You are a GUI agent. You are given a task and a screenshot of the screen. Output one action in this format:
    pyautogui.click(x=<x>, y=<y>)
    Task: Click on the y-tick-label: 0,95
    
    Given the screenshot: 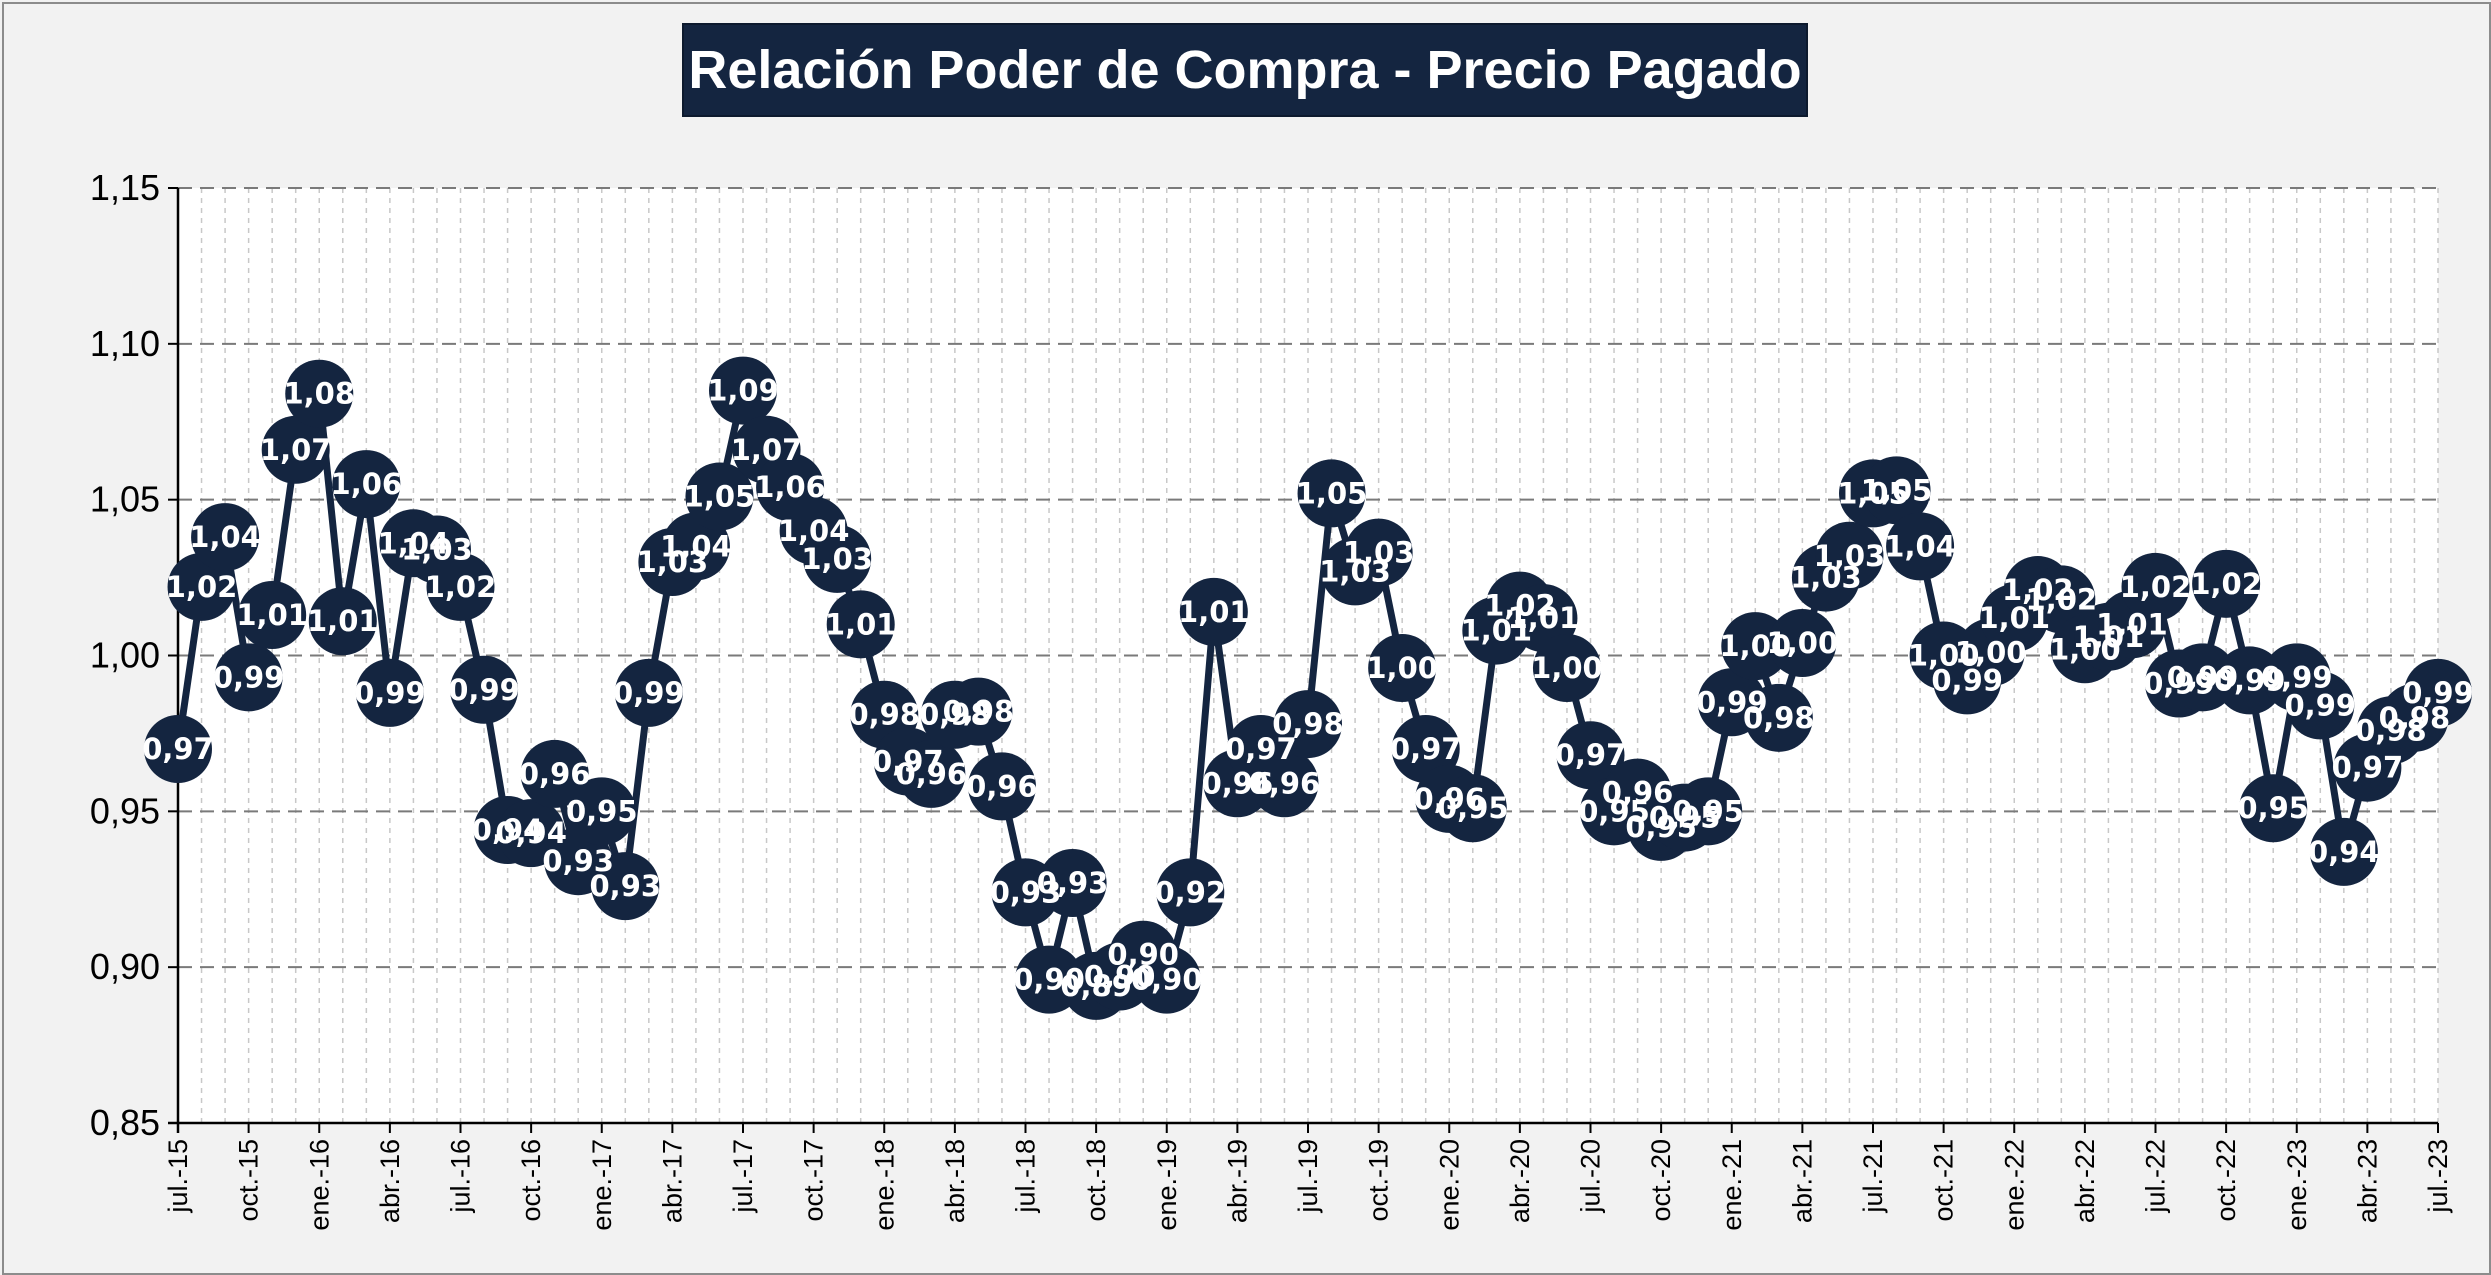 What is the action you would take?
    pyautogui.click(x=125, y=810)
    